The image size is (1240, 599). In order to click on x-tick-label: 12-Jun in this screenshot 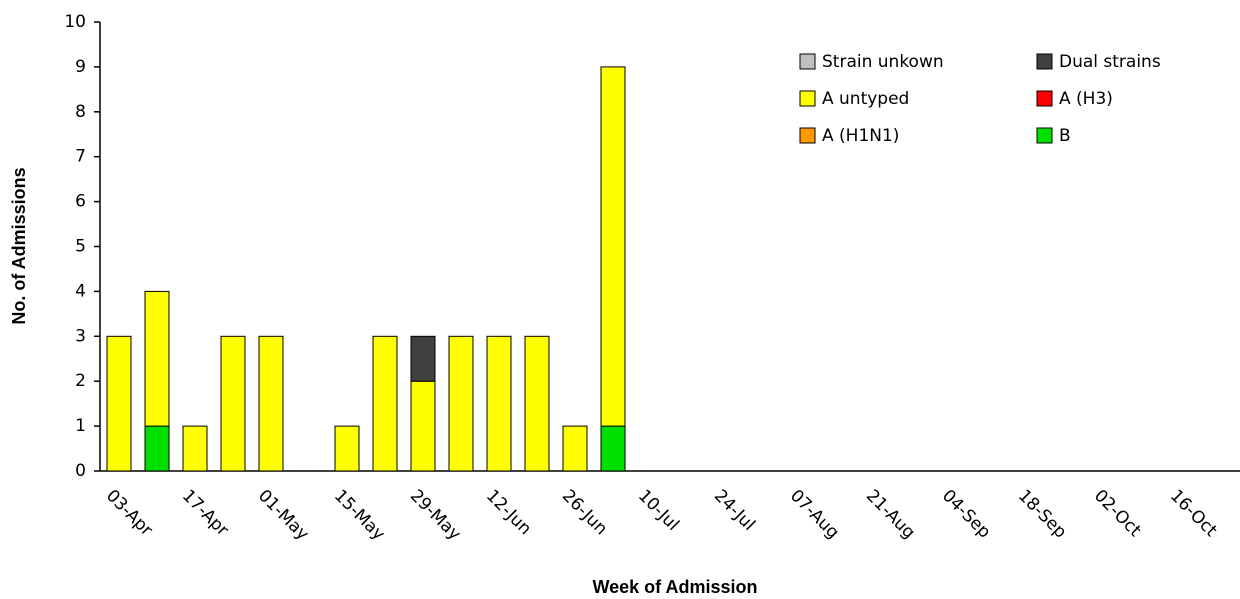, I will do `click(508, 512)`.